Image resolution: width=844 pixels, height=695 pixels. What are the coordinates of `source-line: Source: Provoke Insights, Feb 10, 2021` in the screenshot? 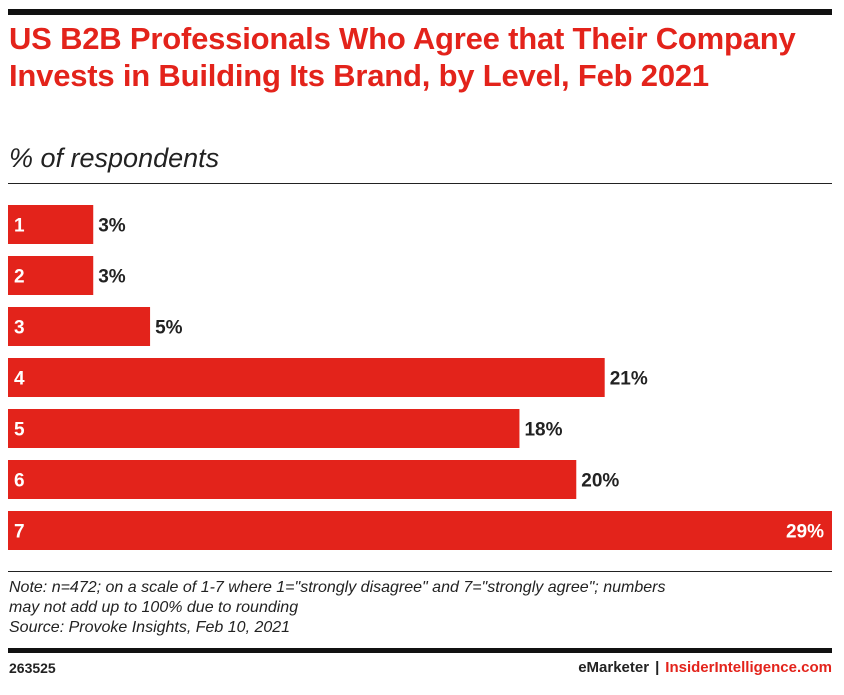 It's located at (150, 627).